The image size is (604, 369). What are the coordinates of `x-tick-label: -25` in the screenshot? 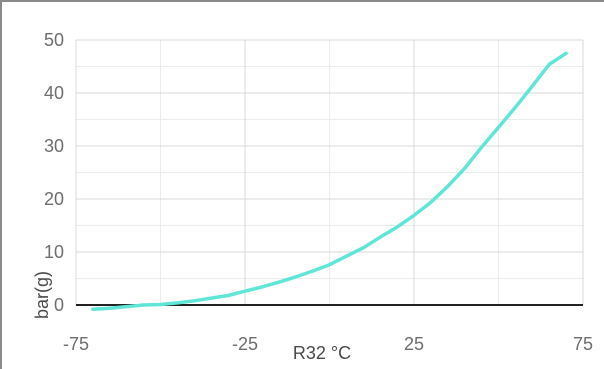 It's located at (245, 344).